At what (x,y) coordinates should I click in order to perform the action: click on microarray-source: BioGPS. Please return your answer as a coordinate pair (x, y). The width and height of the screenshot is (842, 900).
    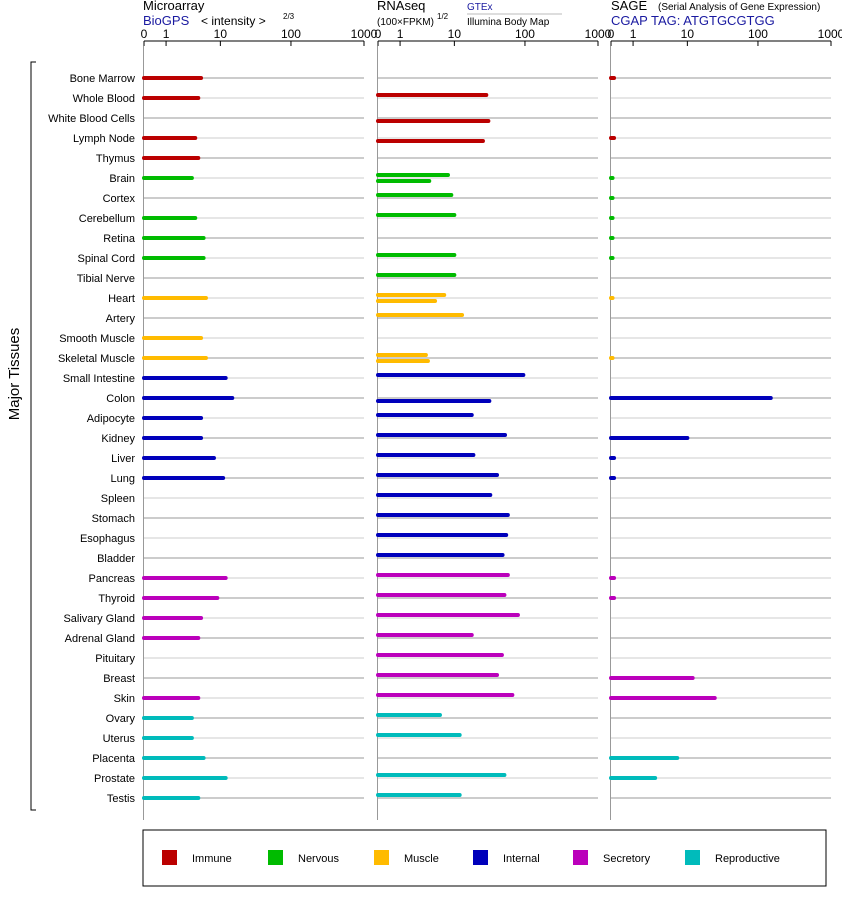
    Looking at the image, I should click on (166, 20).